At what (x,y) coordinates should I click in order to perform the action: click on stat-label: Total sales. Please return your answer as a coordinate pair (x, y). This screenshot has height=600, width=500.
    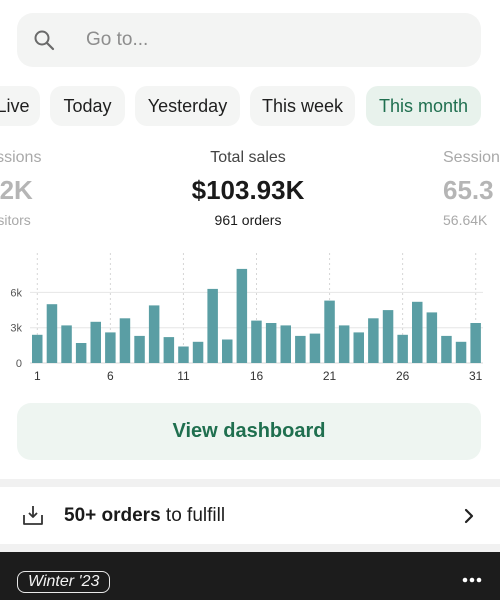
    Looking at the image, I should click on (248, 157).